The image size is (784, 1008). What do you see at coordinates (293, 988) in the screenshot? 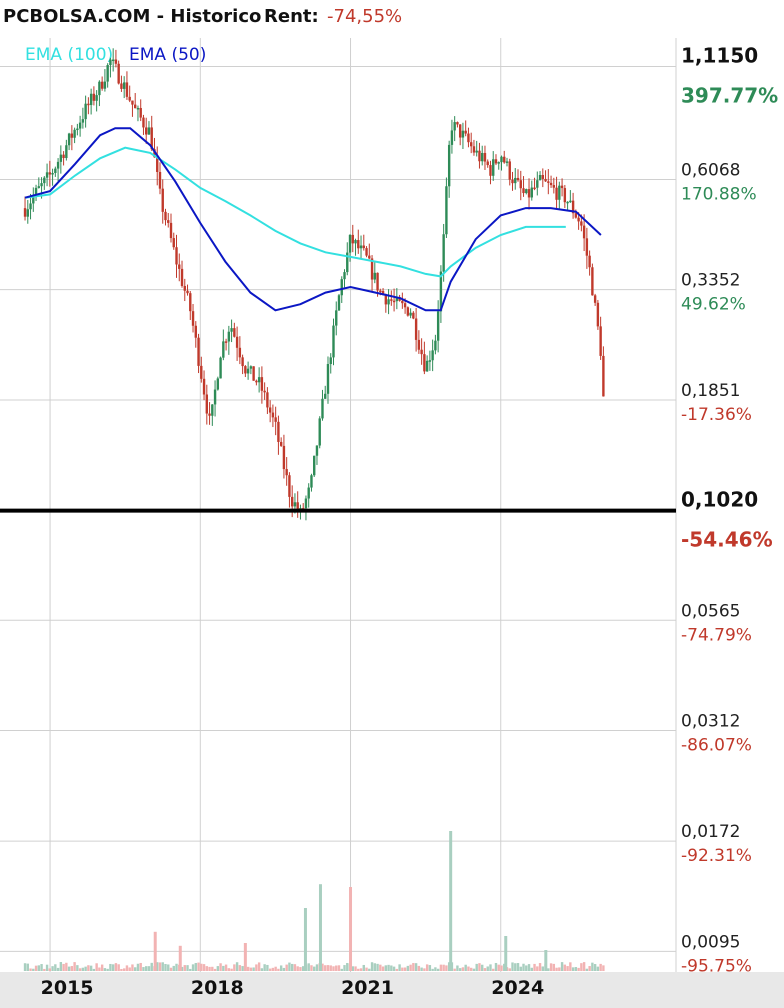
I see `x-axis: 2015 2018 2021 2024` at bounding box center [293, 988].